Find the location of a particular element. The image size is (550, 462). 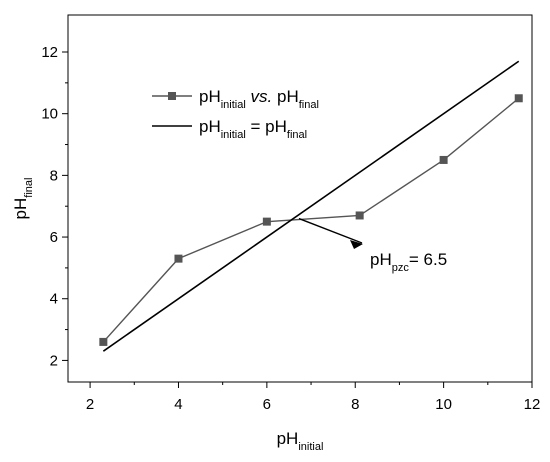

y-tick-label-2: 2 is located at coordinates (54, 360).